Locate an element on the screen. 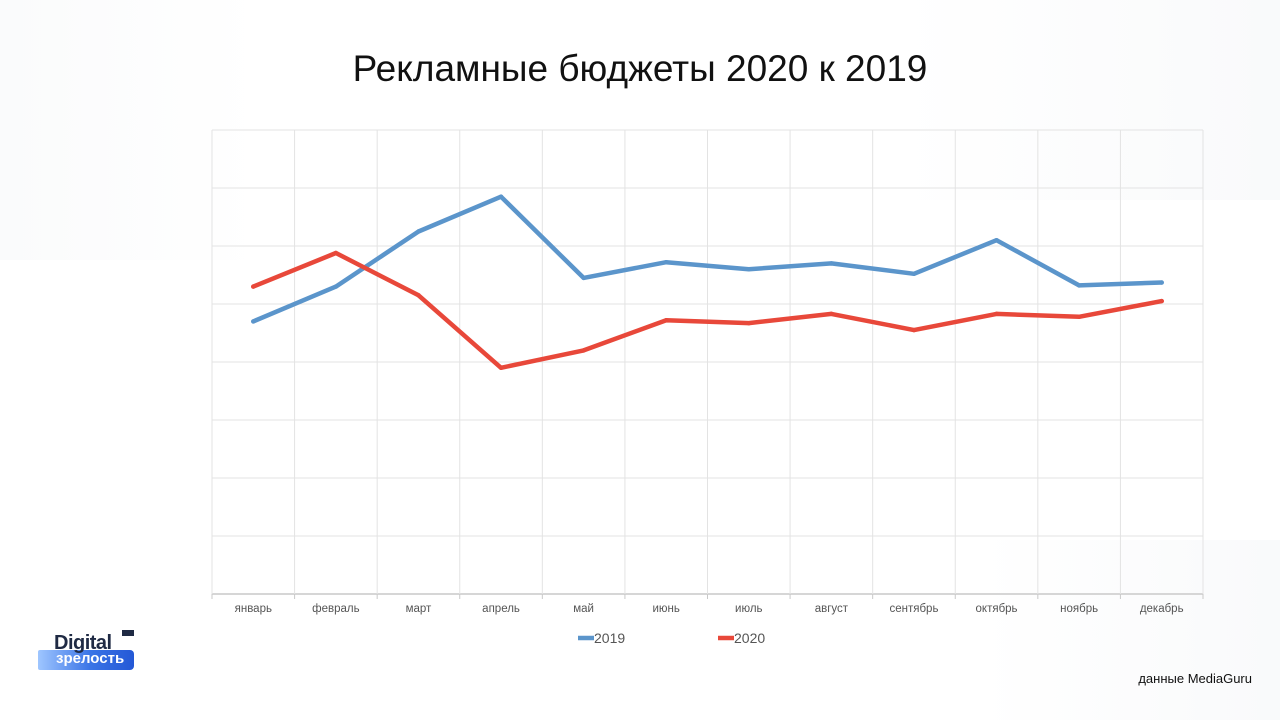 This screenshot has width=1280, height=720. x-tick-label: май is located at coordinates (583, 609).